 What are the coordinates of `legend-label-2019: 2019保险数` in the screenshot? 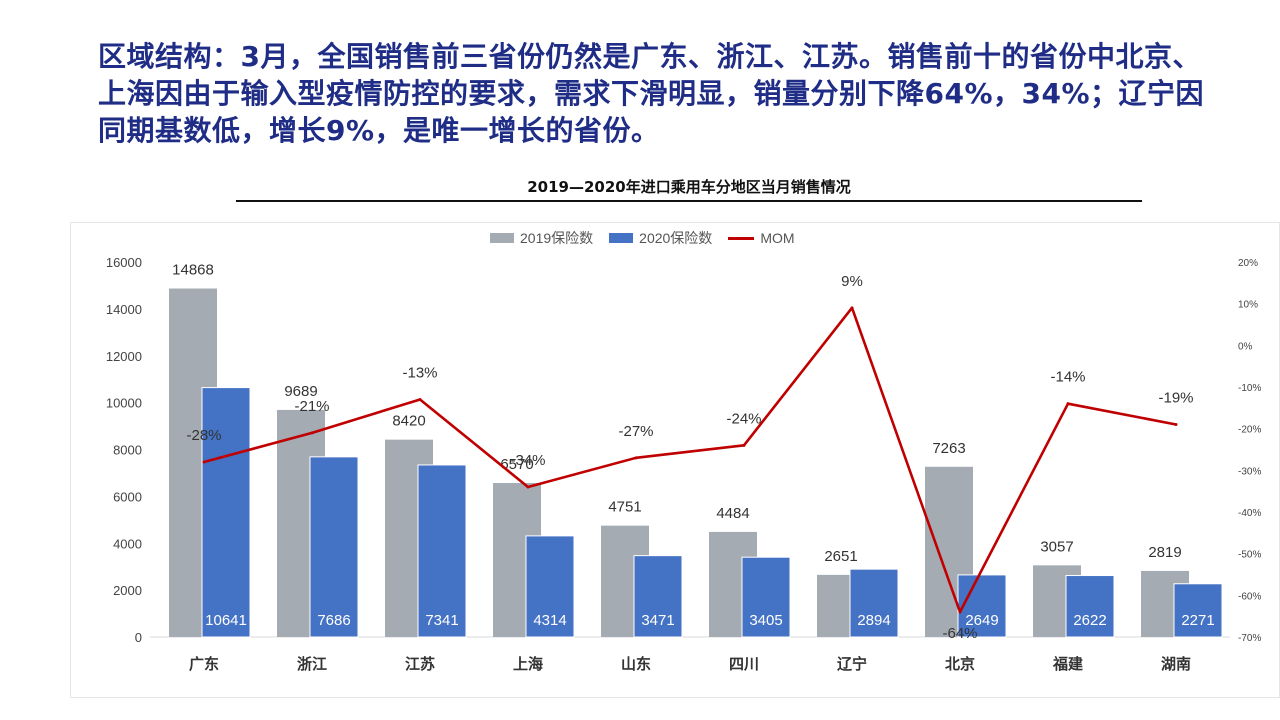 It's located at (557, 238).